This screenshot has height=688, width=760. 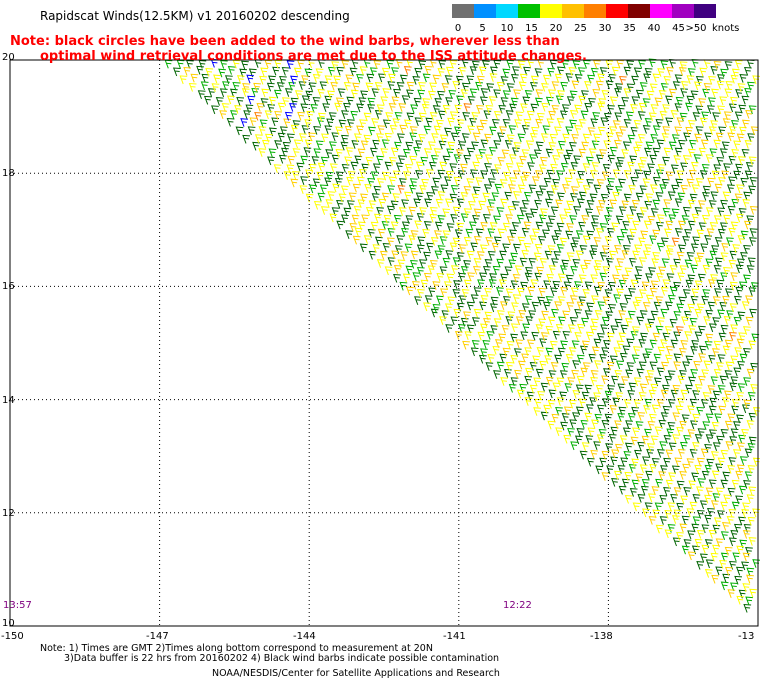 I want to click on colorbar-units: knots, so click(x=726, y=28).